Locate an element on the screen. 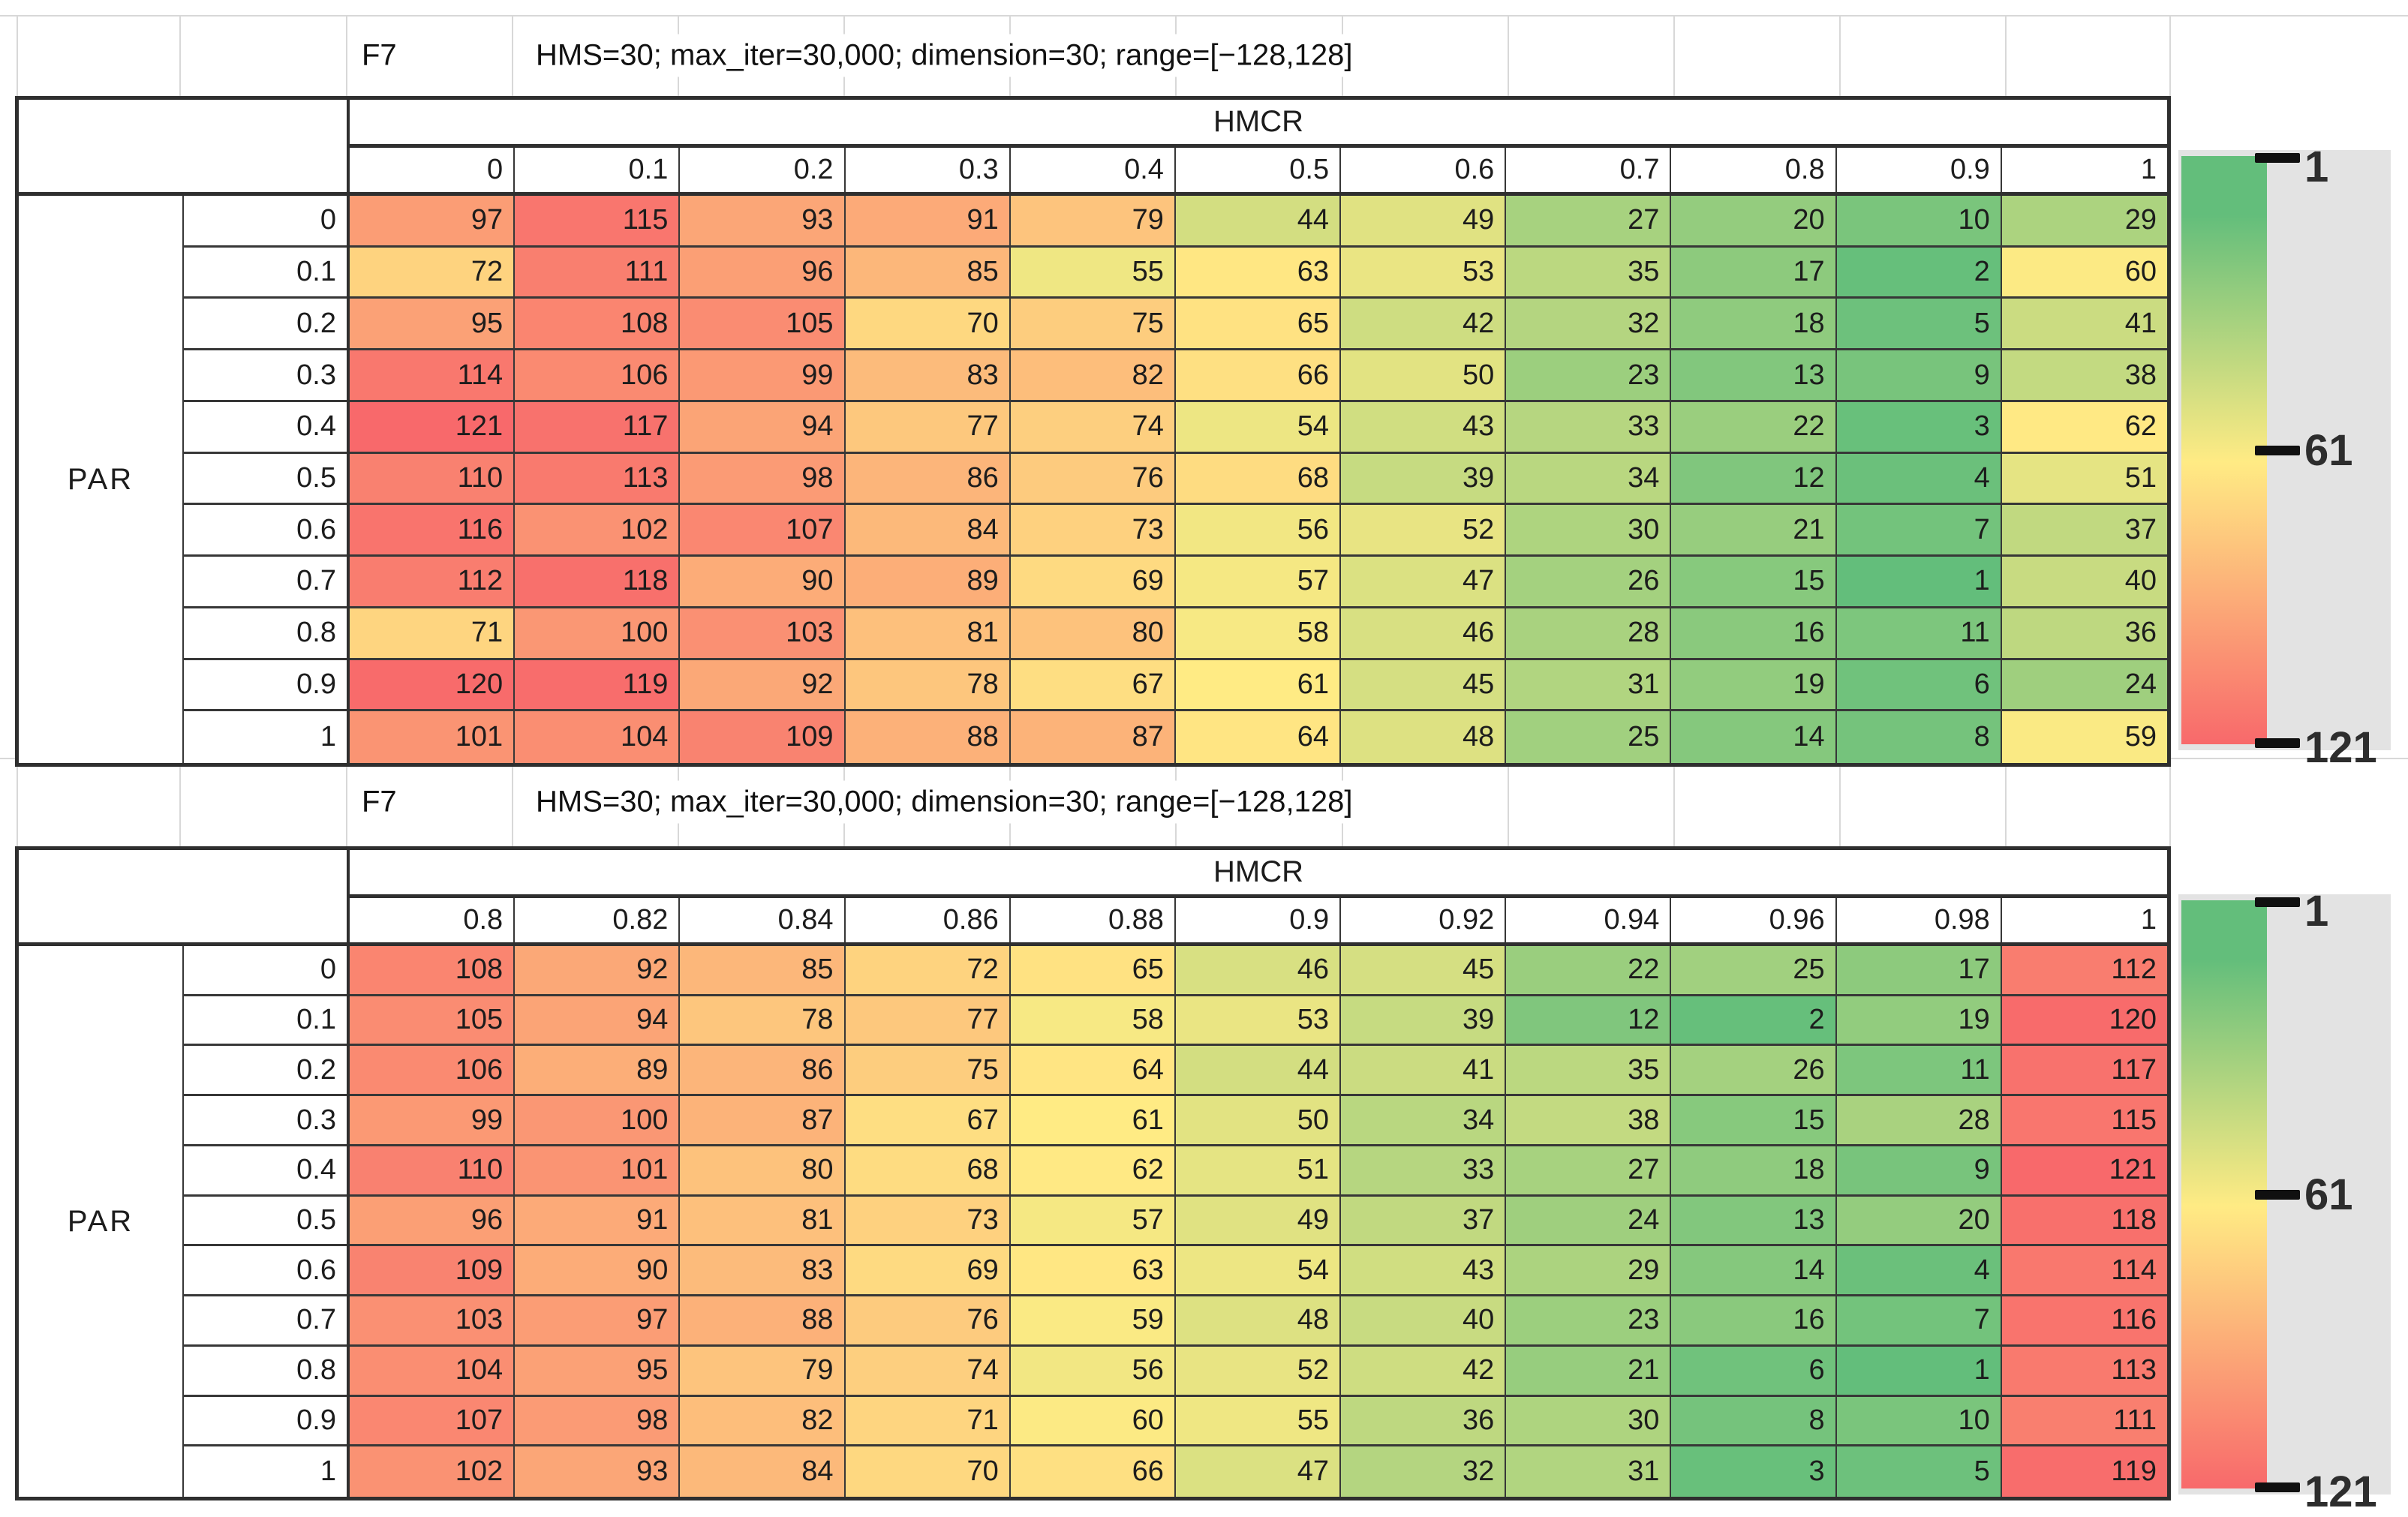 This screenshot has height=1517, width=2408. column-header-cell: 0 is located at coordinates (433, 170).